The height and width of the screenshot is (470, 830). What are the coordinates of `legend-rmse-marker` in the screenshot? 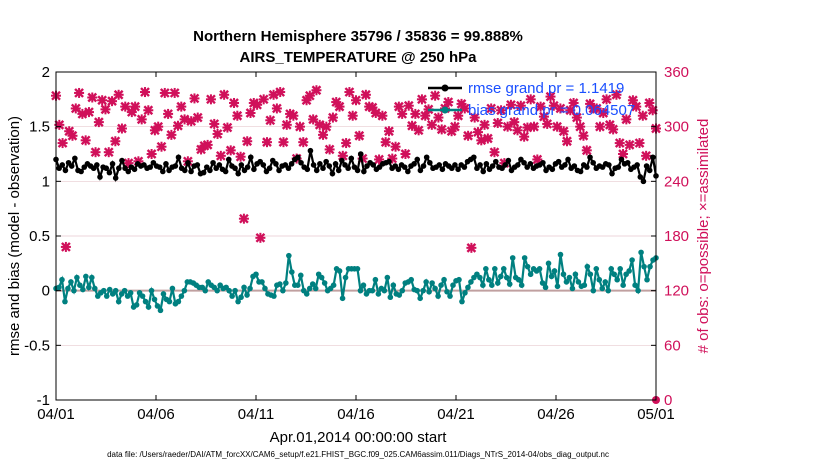 It's located at (445, 88).